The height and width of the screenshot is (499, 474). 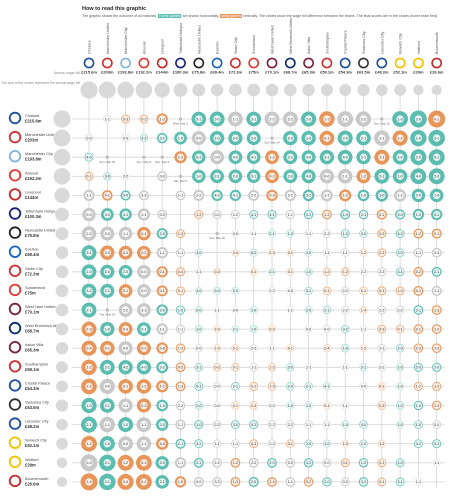 I want to click on row-team-wage: £52.1m, so click(x=32, y=445).